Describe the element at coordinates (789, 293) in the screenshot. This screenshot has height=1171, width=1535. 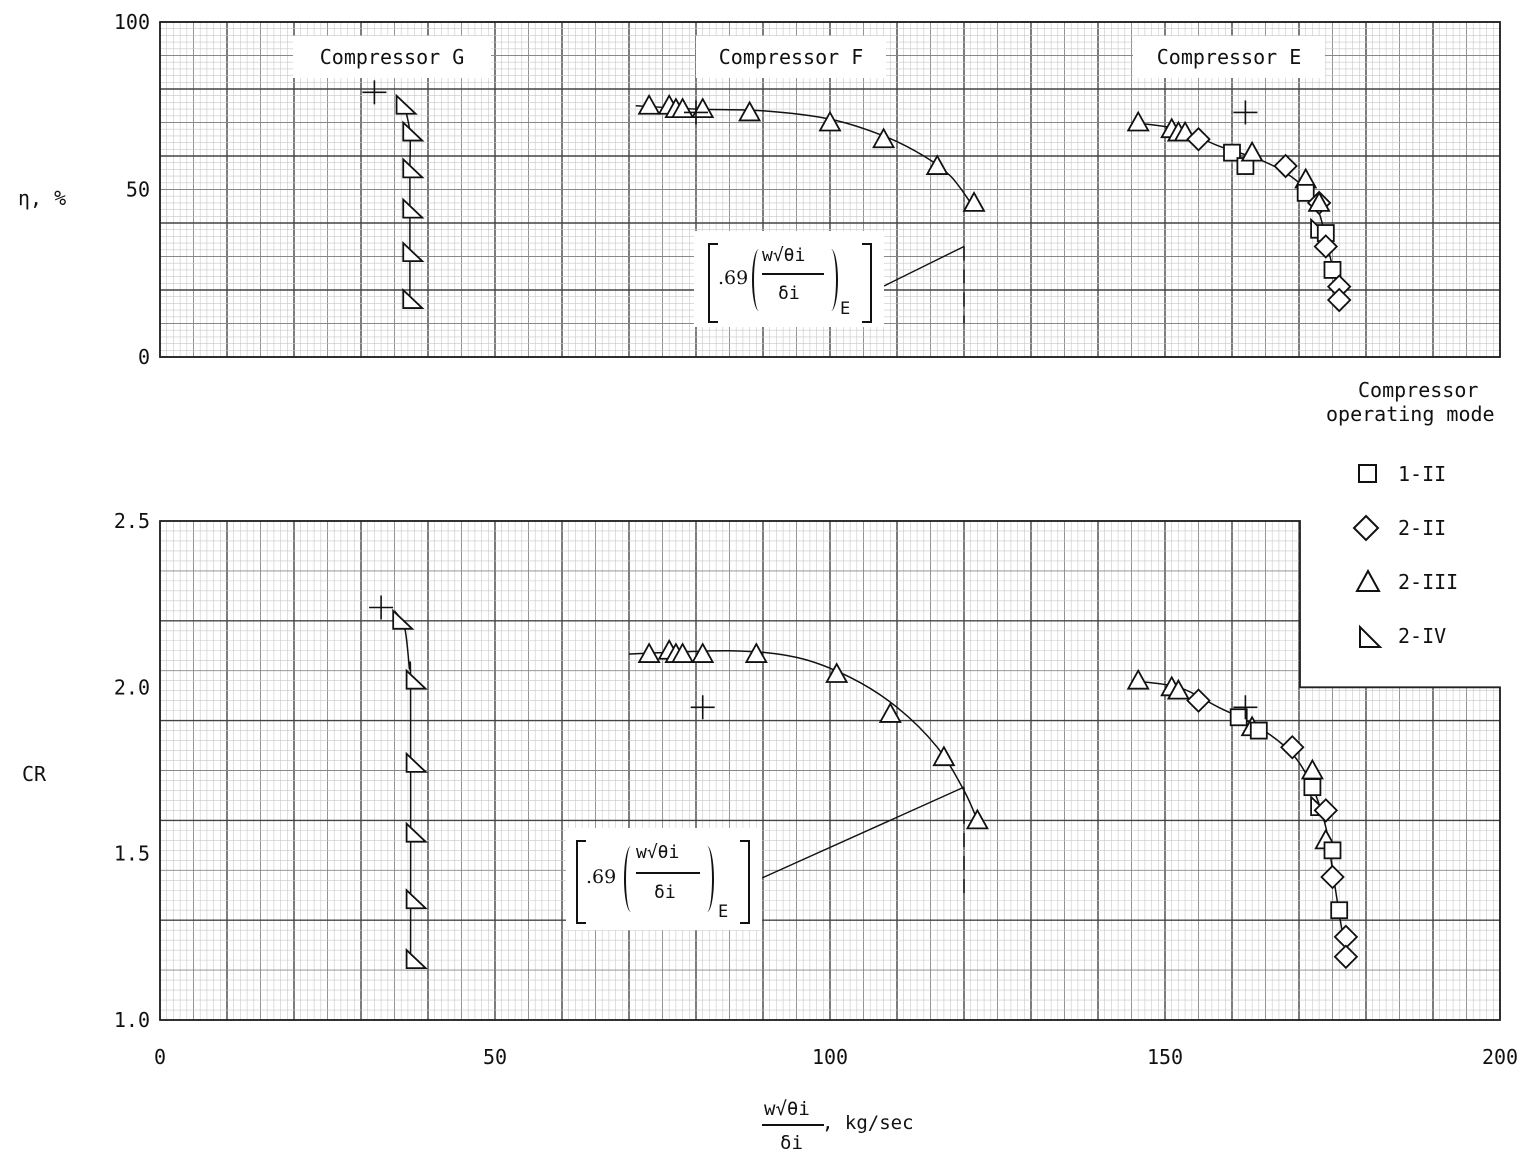
I see `top-annotation-denominator: δi` at that location.